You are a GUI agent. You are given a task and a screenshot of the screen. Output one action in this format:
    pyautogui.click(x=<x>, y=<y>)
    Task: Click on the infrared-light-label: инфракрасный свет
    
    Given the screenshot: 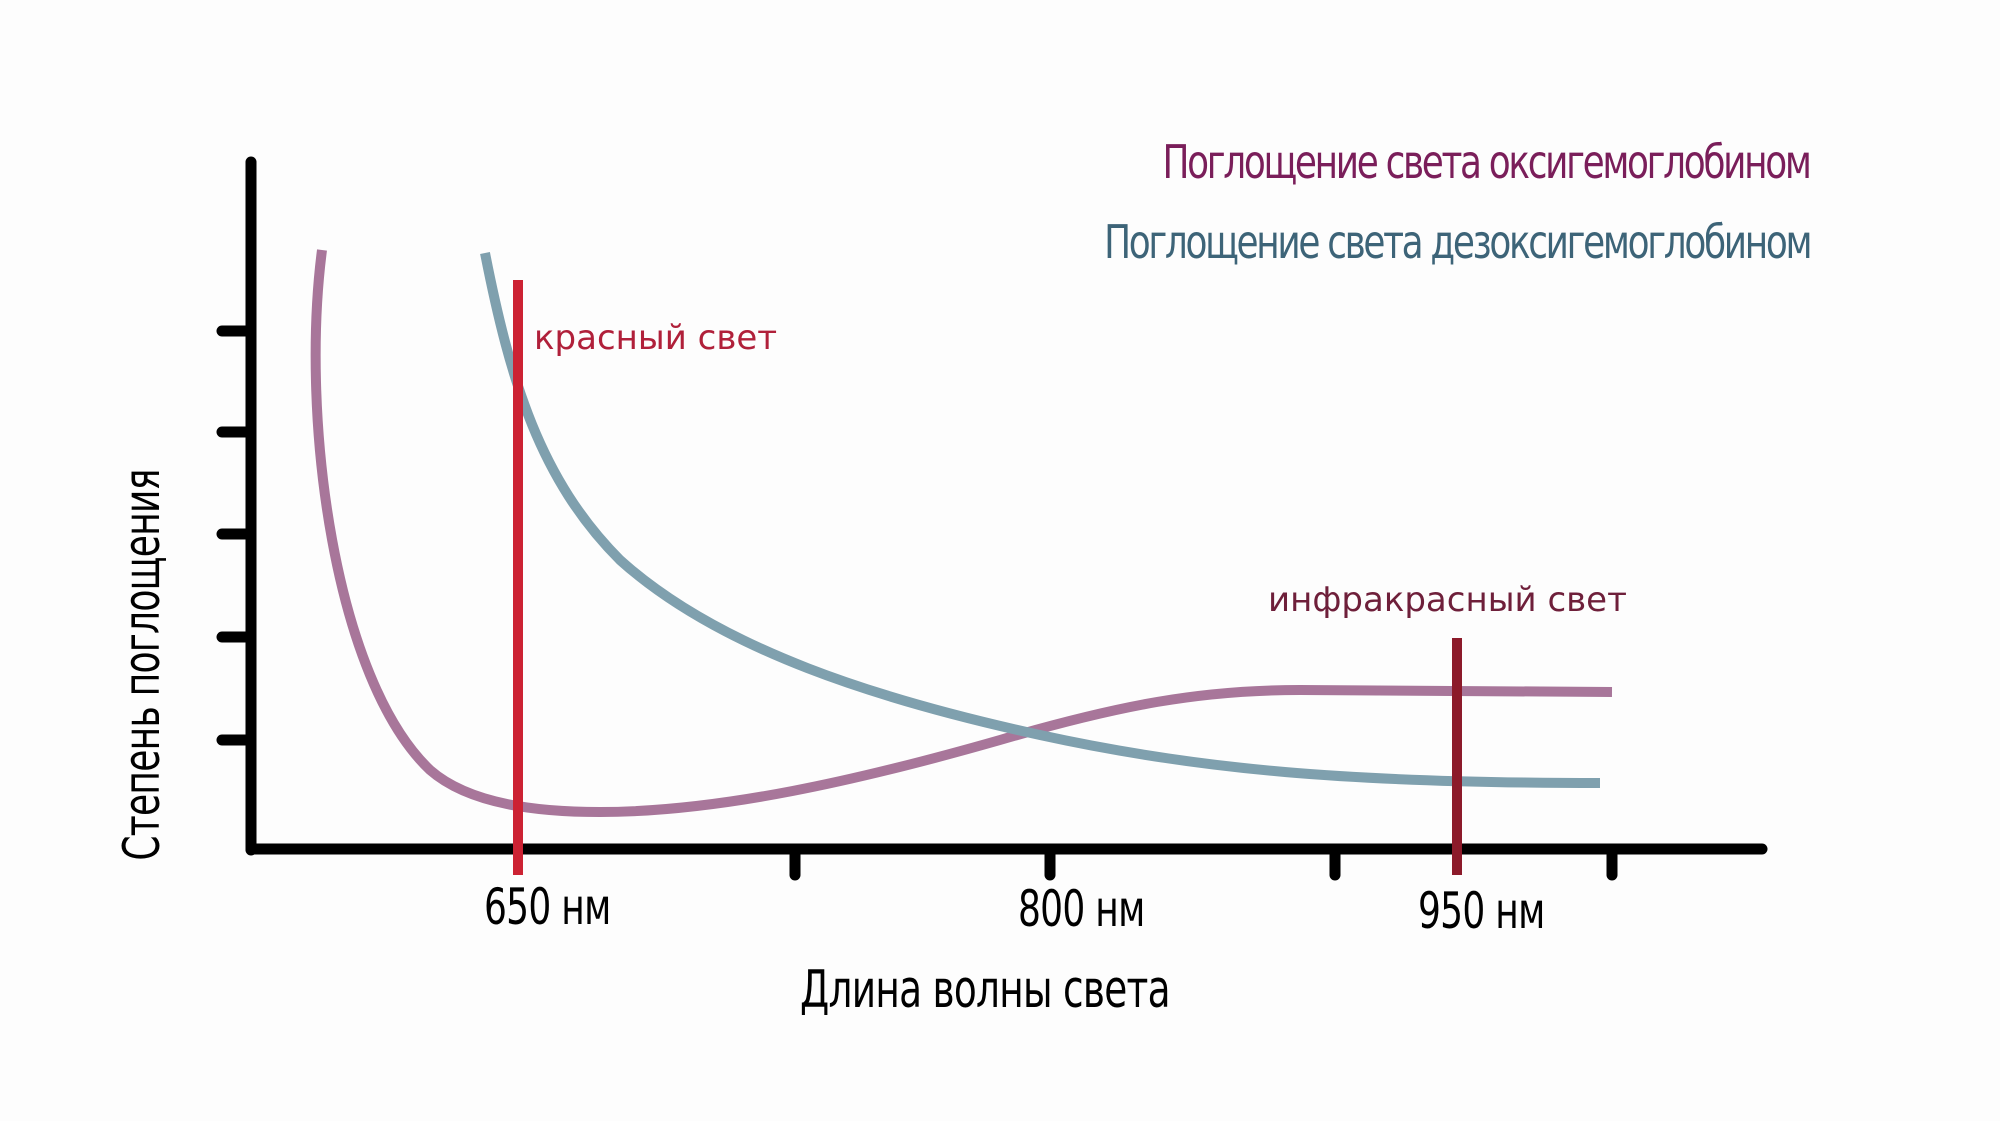 What is the action you would take?
    pyautogui.click(x=1447, y=600)
    